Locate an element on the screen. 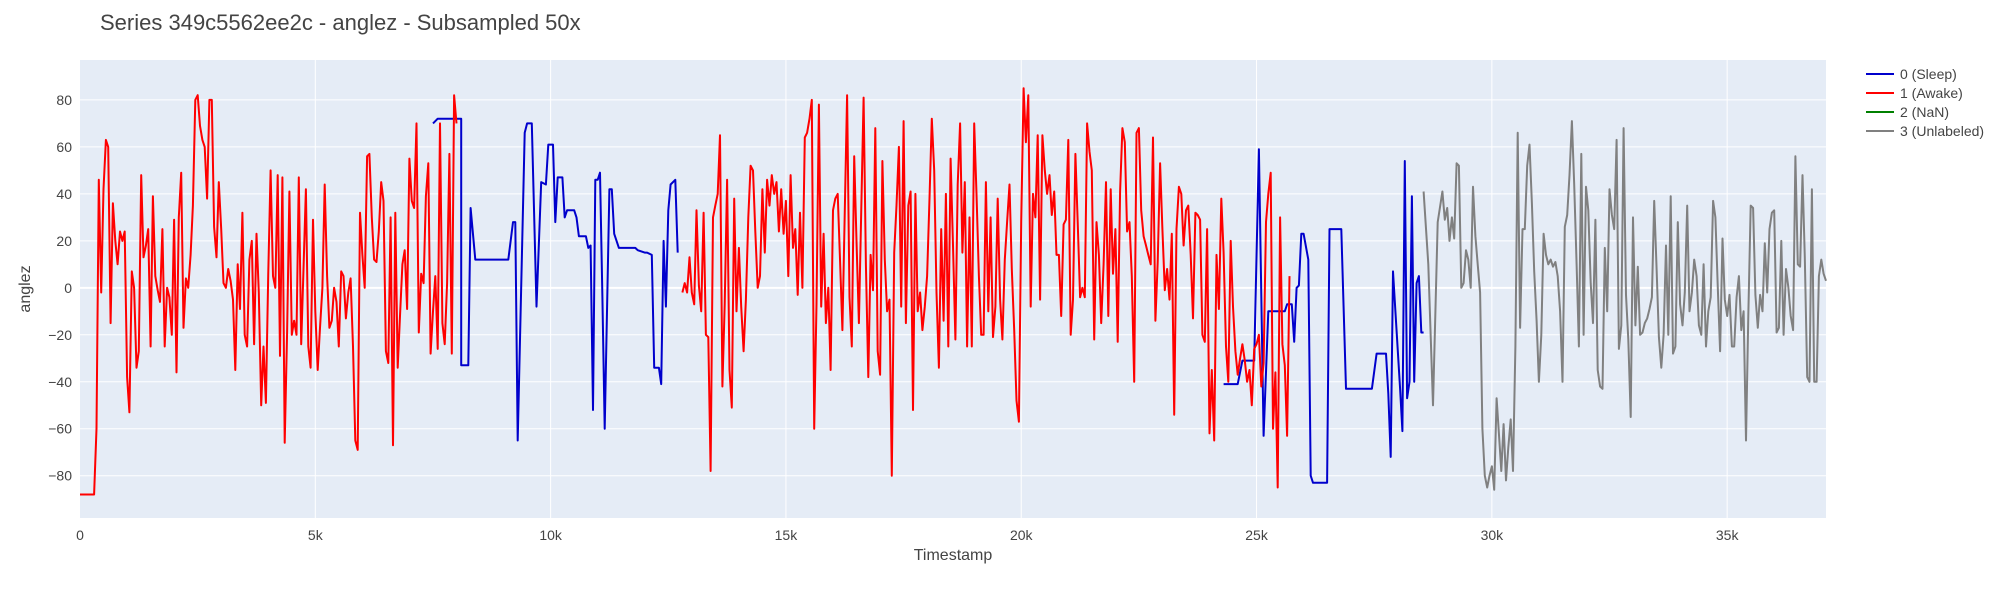  x-tick-labels: 0 5k 10k 15k 20k 25k 30k 35k is located at coordinates (907, 535).